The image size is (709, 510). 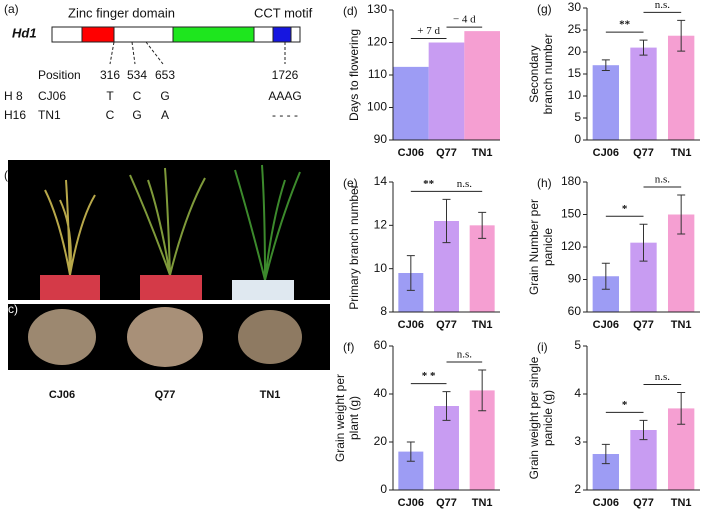 What do you see at coordinates (377, 42) in the screenshot?
I see `y-tick-label: 120` at bounding box center [377, 42].